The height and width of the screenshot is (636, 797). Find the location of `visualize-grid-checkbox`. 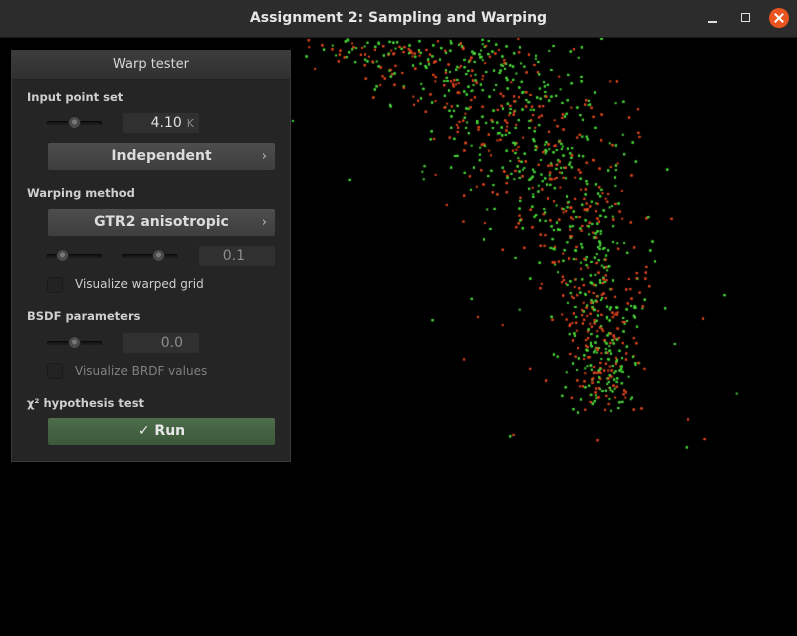

visualize-grid-checkbox is located at coordinates (55, 285).